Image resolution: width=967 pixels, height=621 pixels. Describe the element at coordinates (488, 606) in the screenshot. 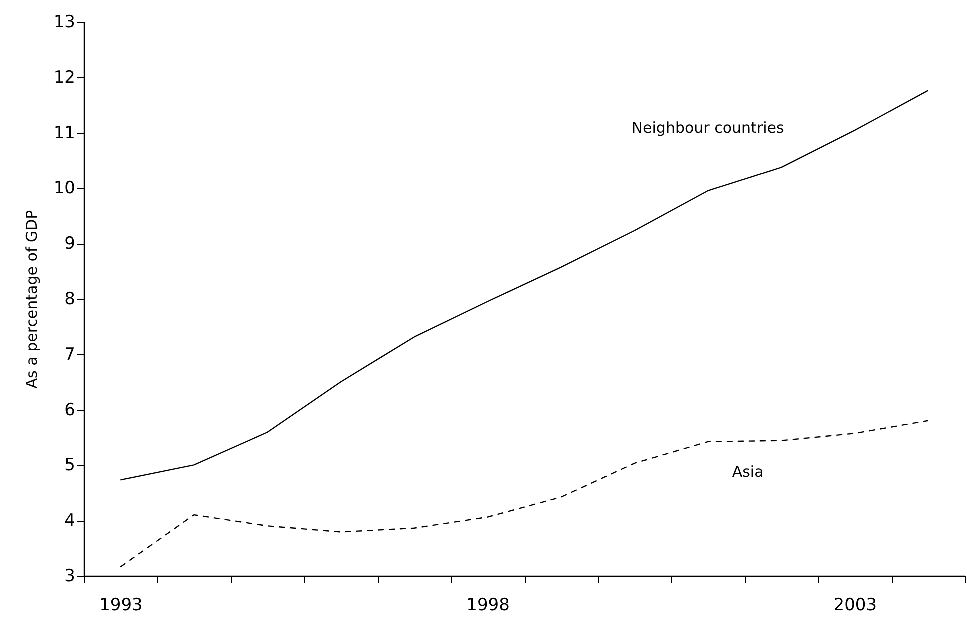

I see `x-tick-label: 1998` at that location.